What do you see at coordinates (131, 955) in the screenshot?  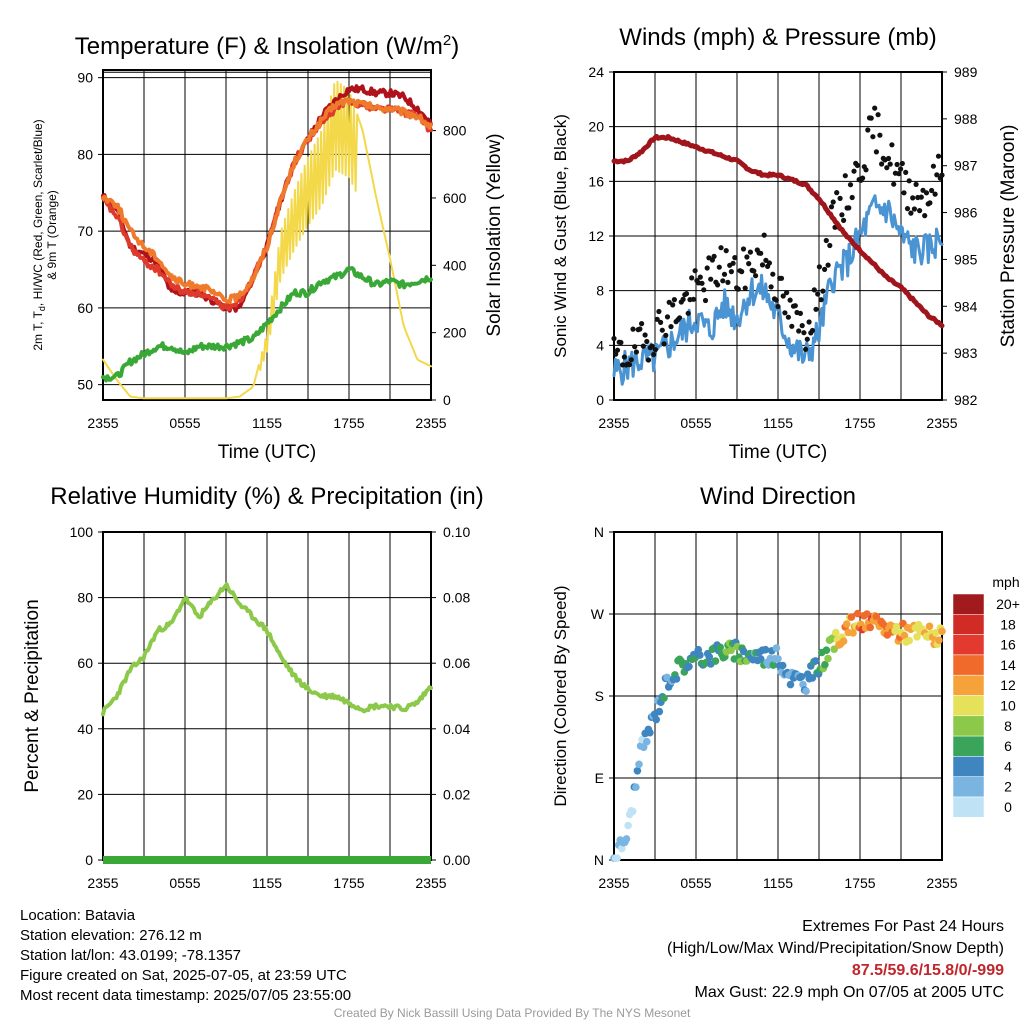 I see `latlon-text: Station lat/lon: 43.0199; -78.1357` at bounding box center [131, 955].